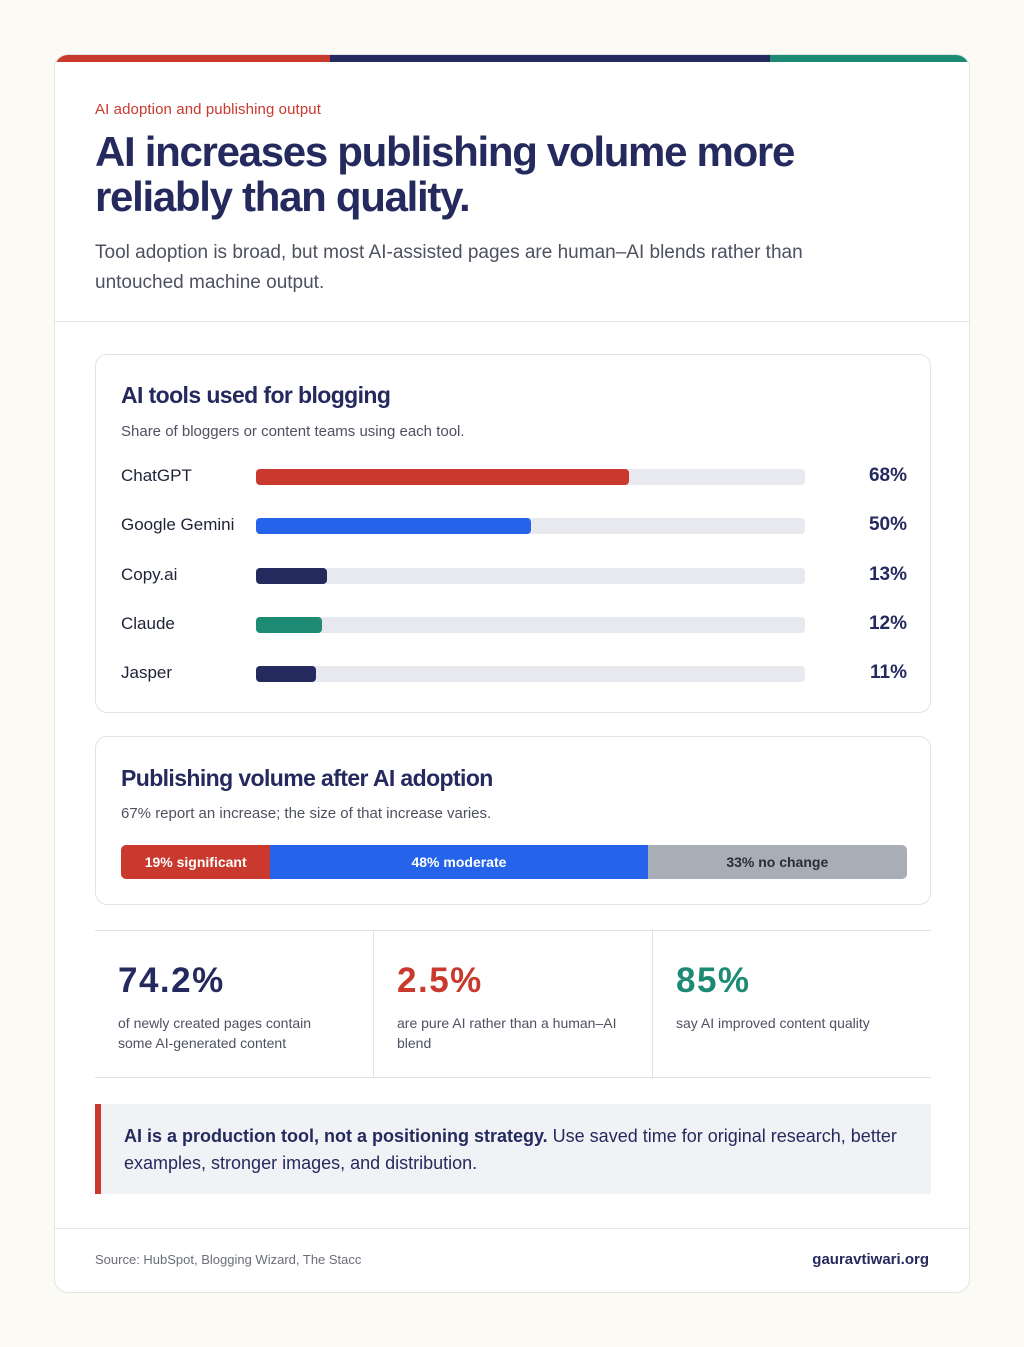 This screenshot has height=1347, width=1024. Describe the element at coordinates (888, 672) in the screenshot. I see `bar-value-label: 11%` at that location.